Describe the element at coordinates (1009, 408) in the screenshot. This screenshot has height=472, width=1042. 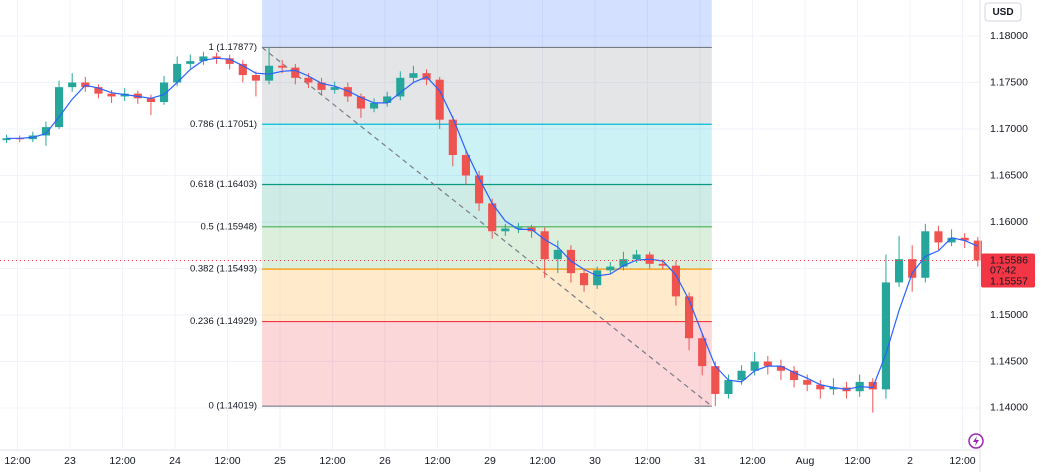
I see `y-tick-label: 1.14000` at that location.